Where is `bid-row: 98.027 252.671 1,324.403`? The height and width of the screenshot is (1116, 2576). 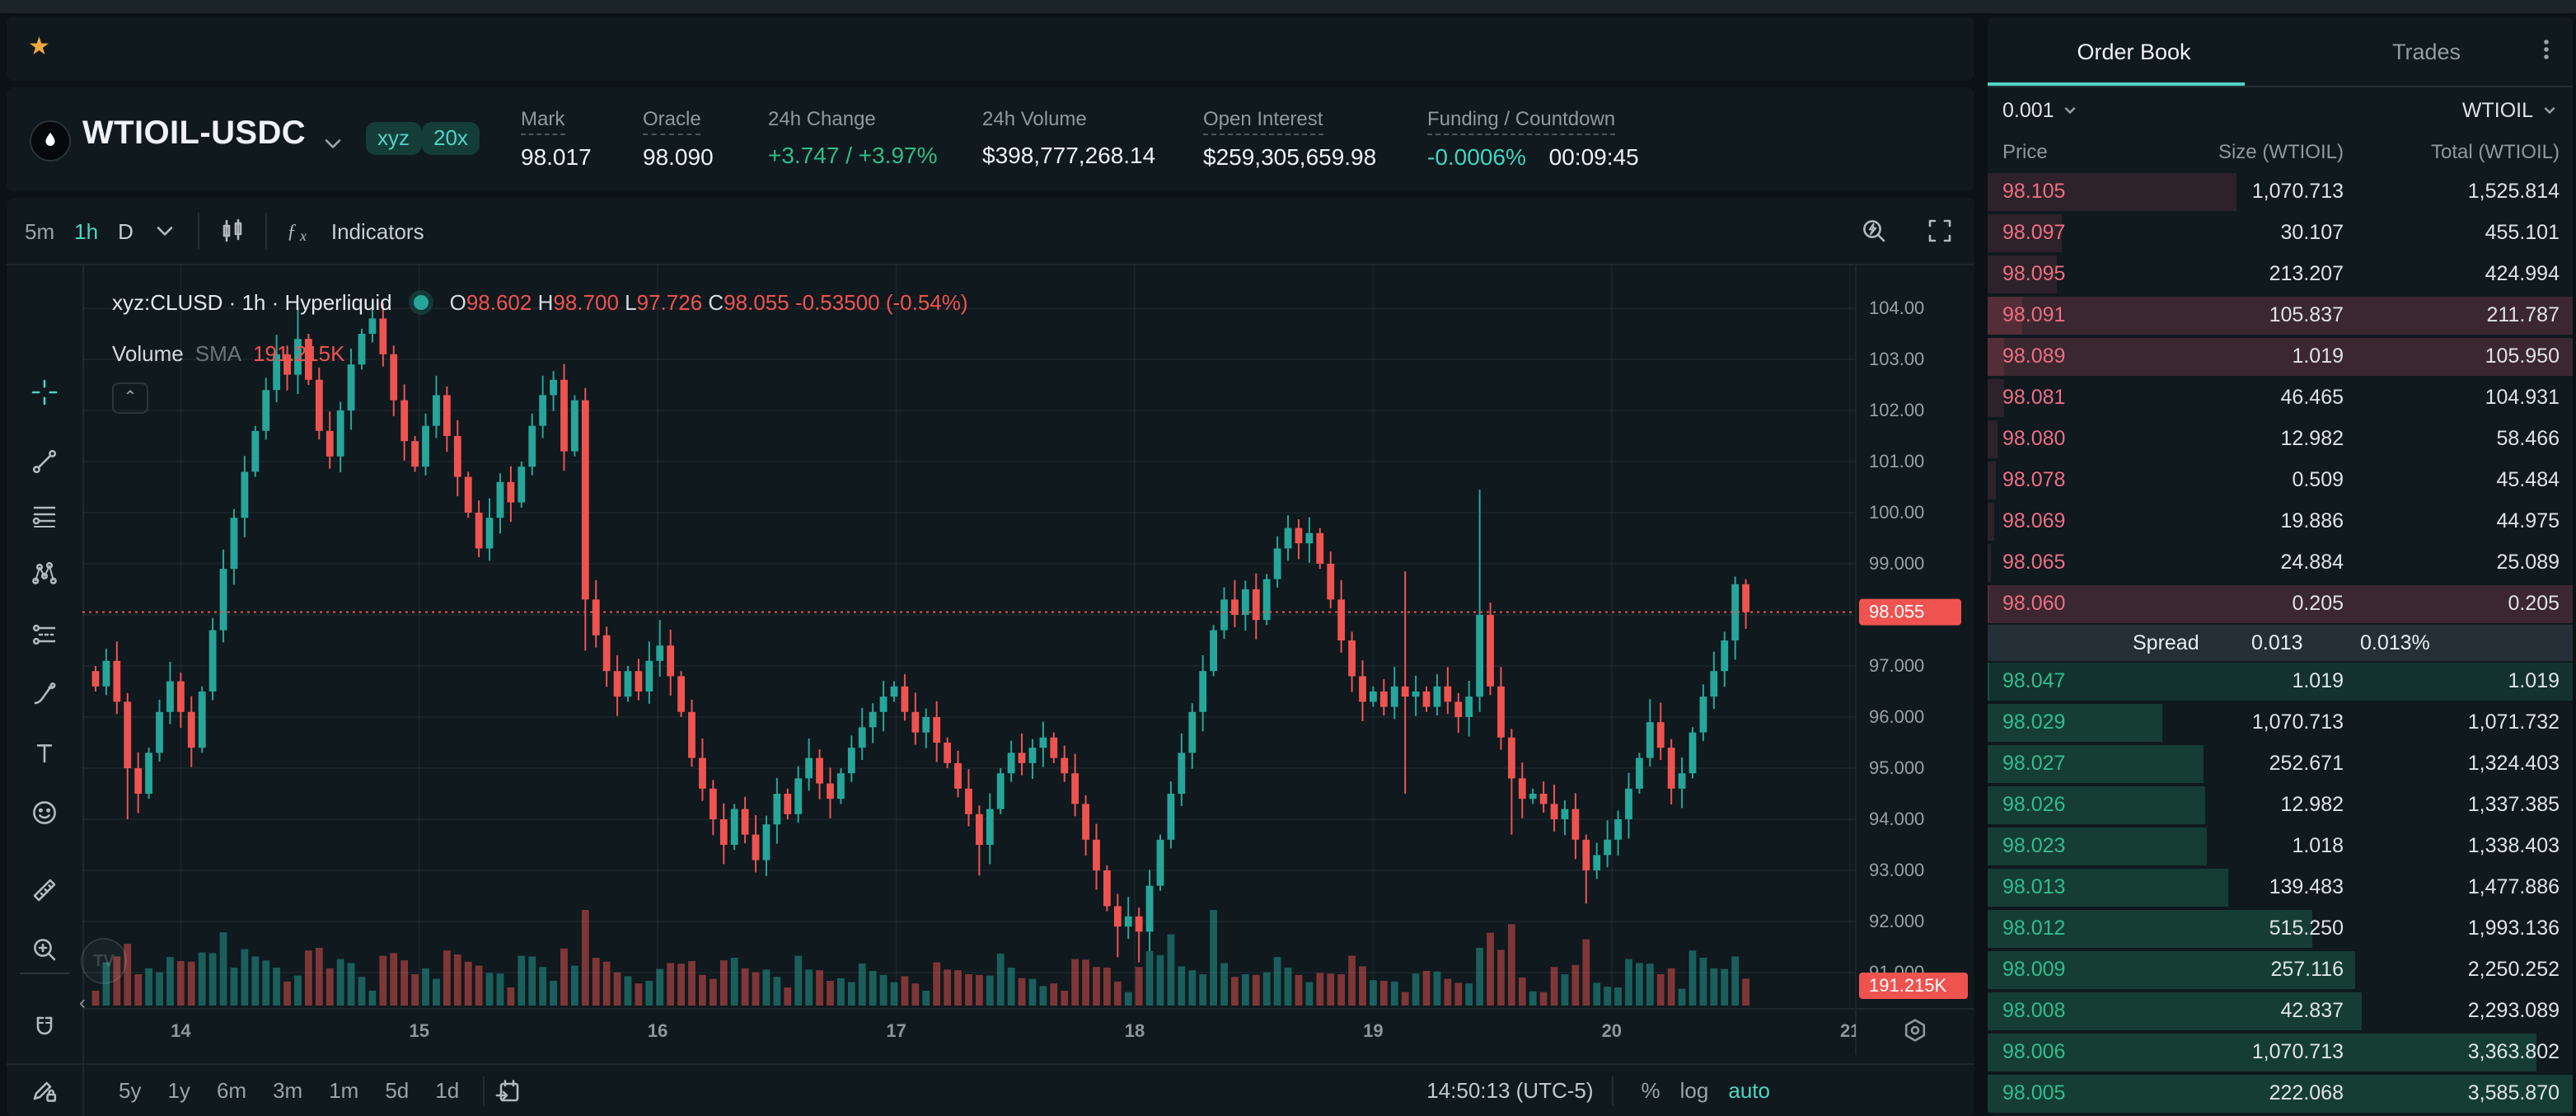 bid-row: 98.027 252.671 1,324.403 is located at coordinates (2280, 764).